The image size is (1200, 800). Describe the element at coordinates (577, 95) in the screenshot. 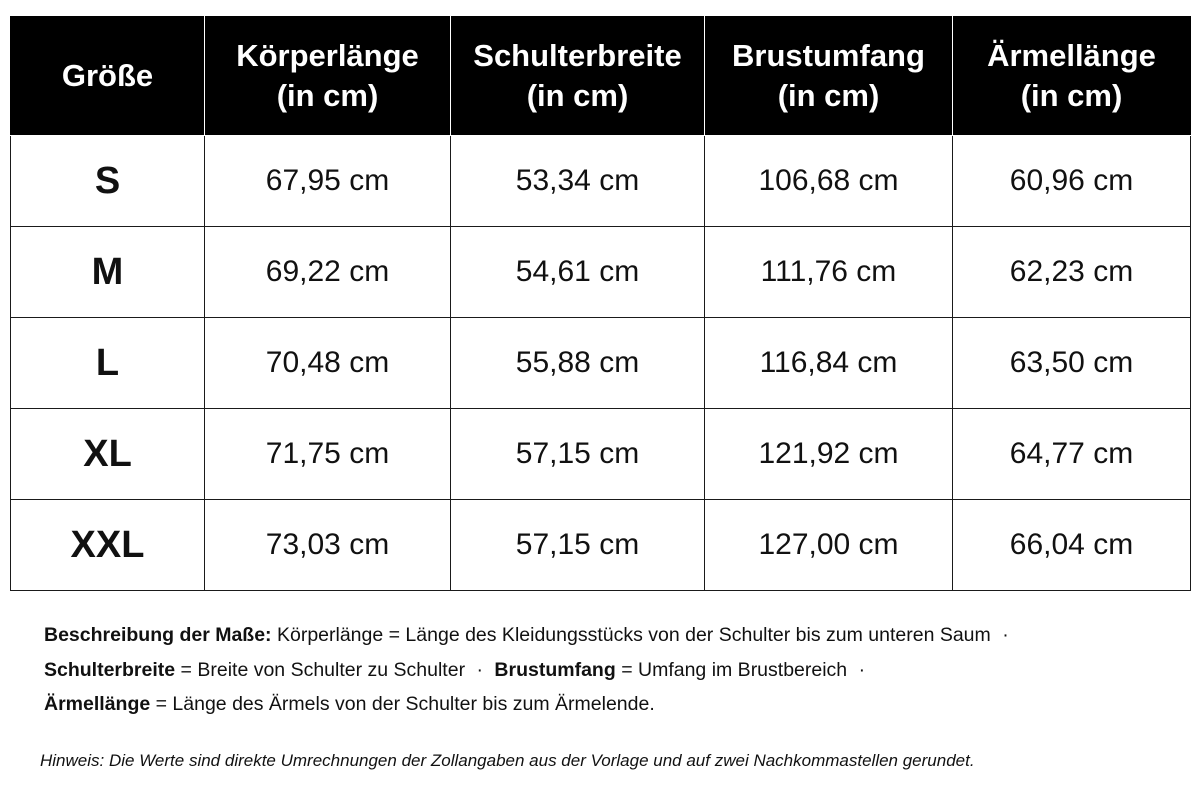

I see `header-shoulder-width-unit: (in cm)` at that location.